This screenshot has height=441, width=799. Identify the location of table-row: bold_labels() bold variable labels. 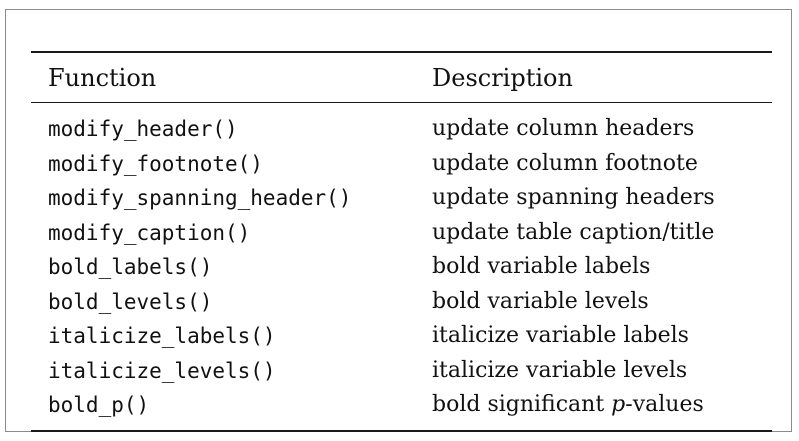
(399, 267).